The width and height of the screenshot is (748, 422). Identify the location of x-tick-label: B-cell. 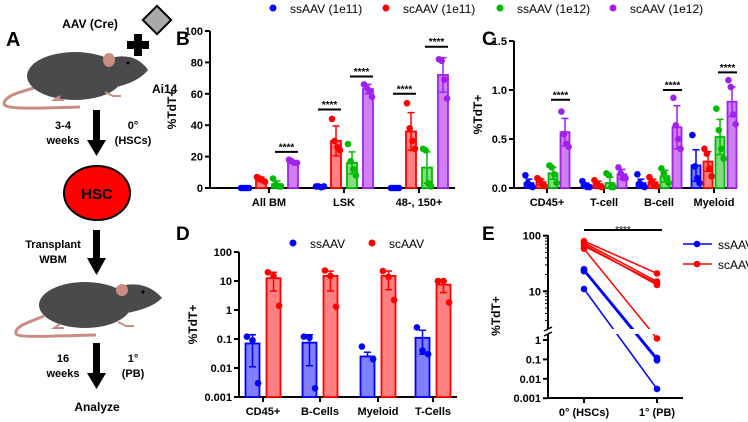
(659, 203).